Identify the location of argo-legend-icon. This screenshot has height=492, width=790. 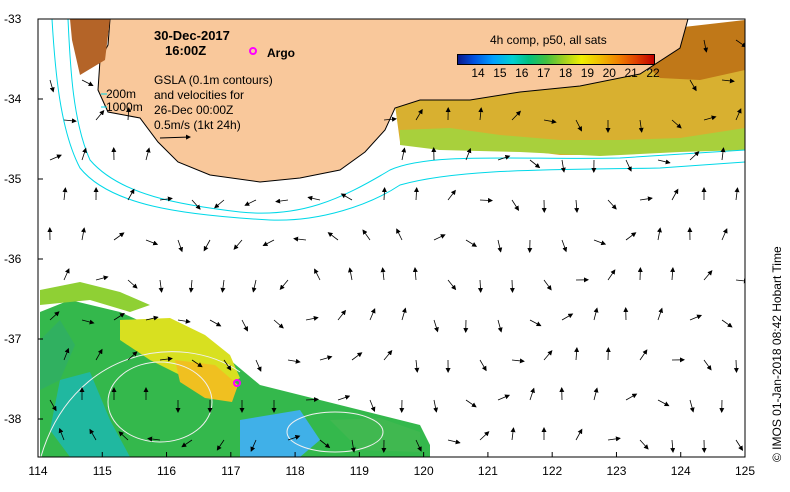
(253, 51).